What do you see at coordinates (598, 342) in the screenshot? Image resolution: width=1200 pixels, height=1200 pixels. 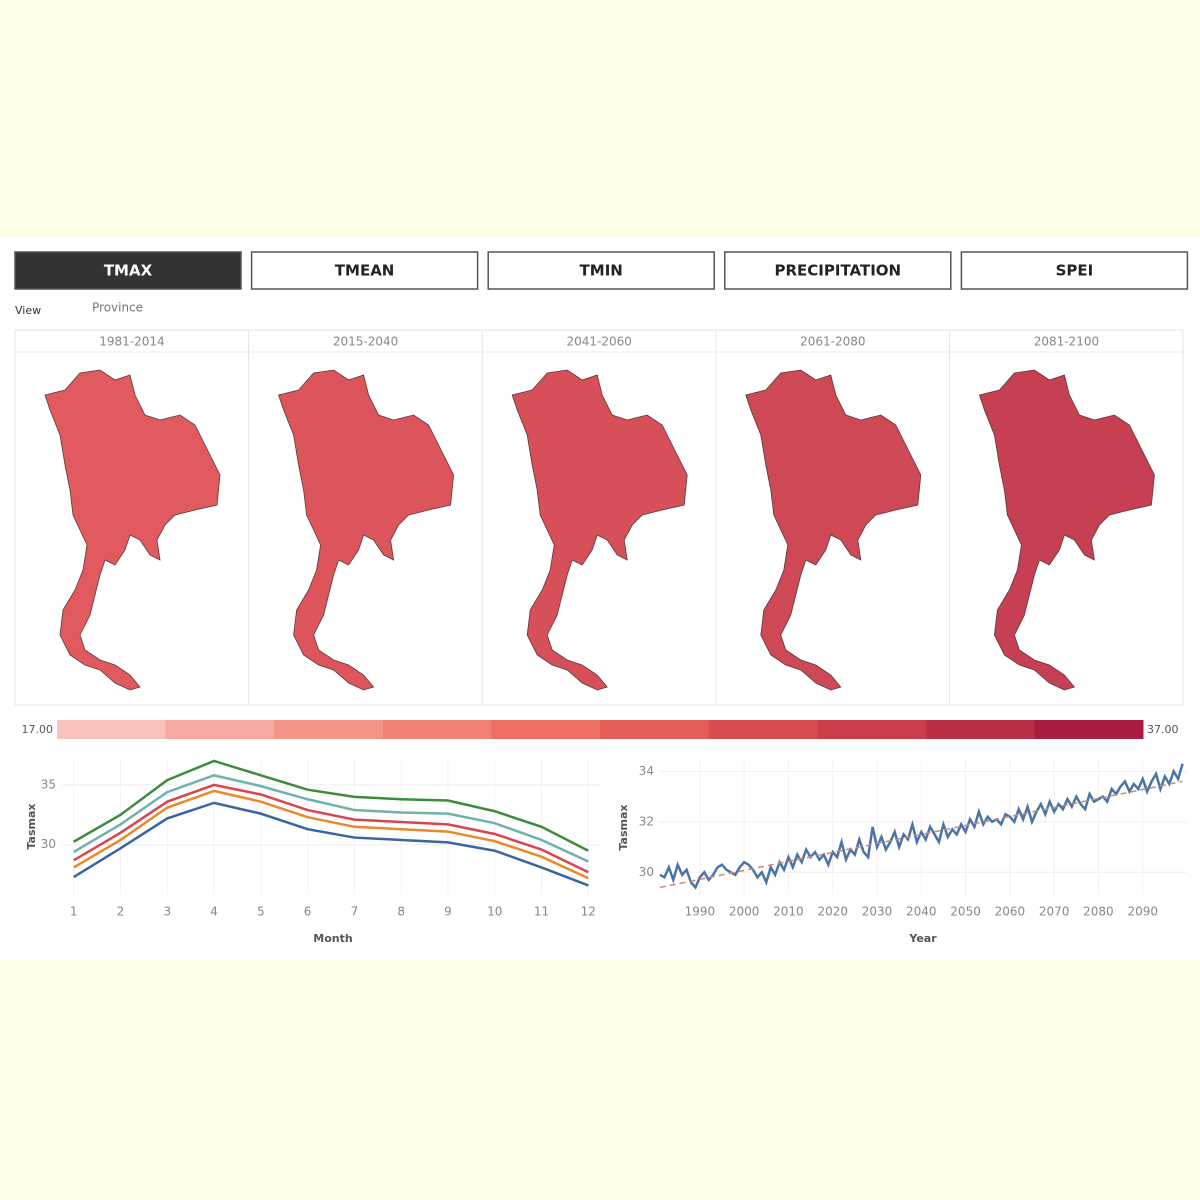 I see `map-period: 2041-2060` at bounding box center [598, 342].